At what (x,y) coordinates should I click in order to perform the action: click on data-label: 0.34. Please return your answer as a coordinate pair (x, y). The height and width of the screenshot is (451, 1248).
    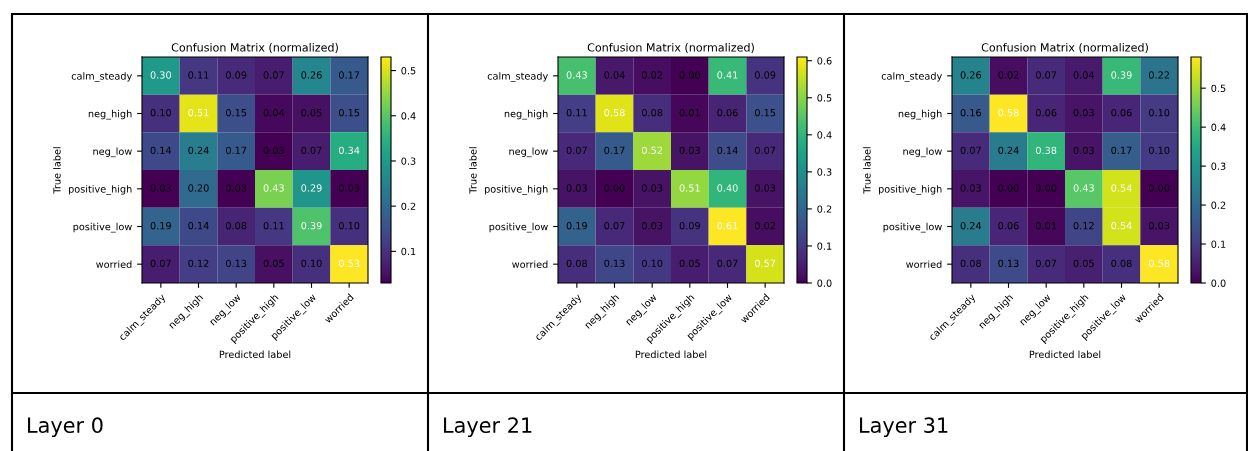
    Looking at the image, I should click on (349, 150).